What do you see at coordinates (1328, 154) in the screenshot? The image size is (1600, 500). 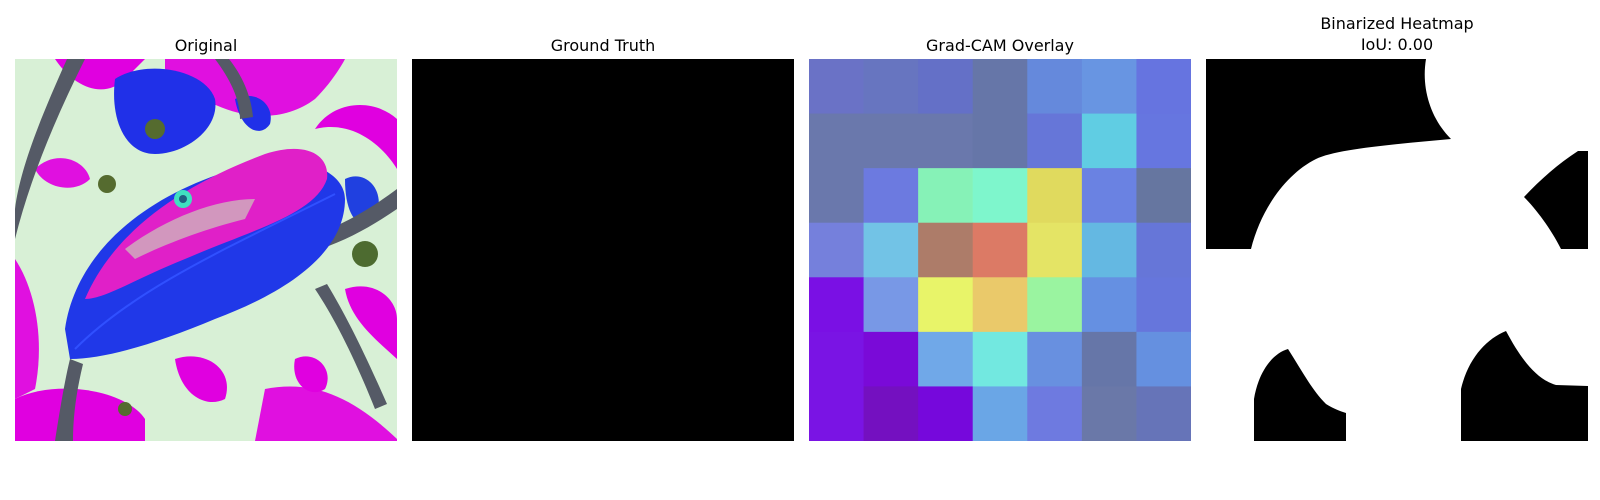 I see `heatmap-region-top-left` at bounding box center [1328, 154].